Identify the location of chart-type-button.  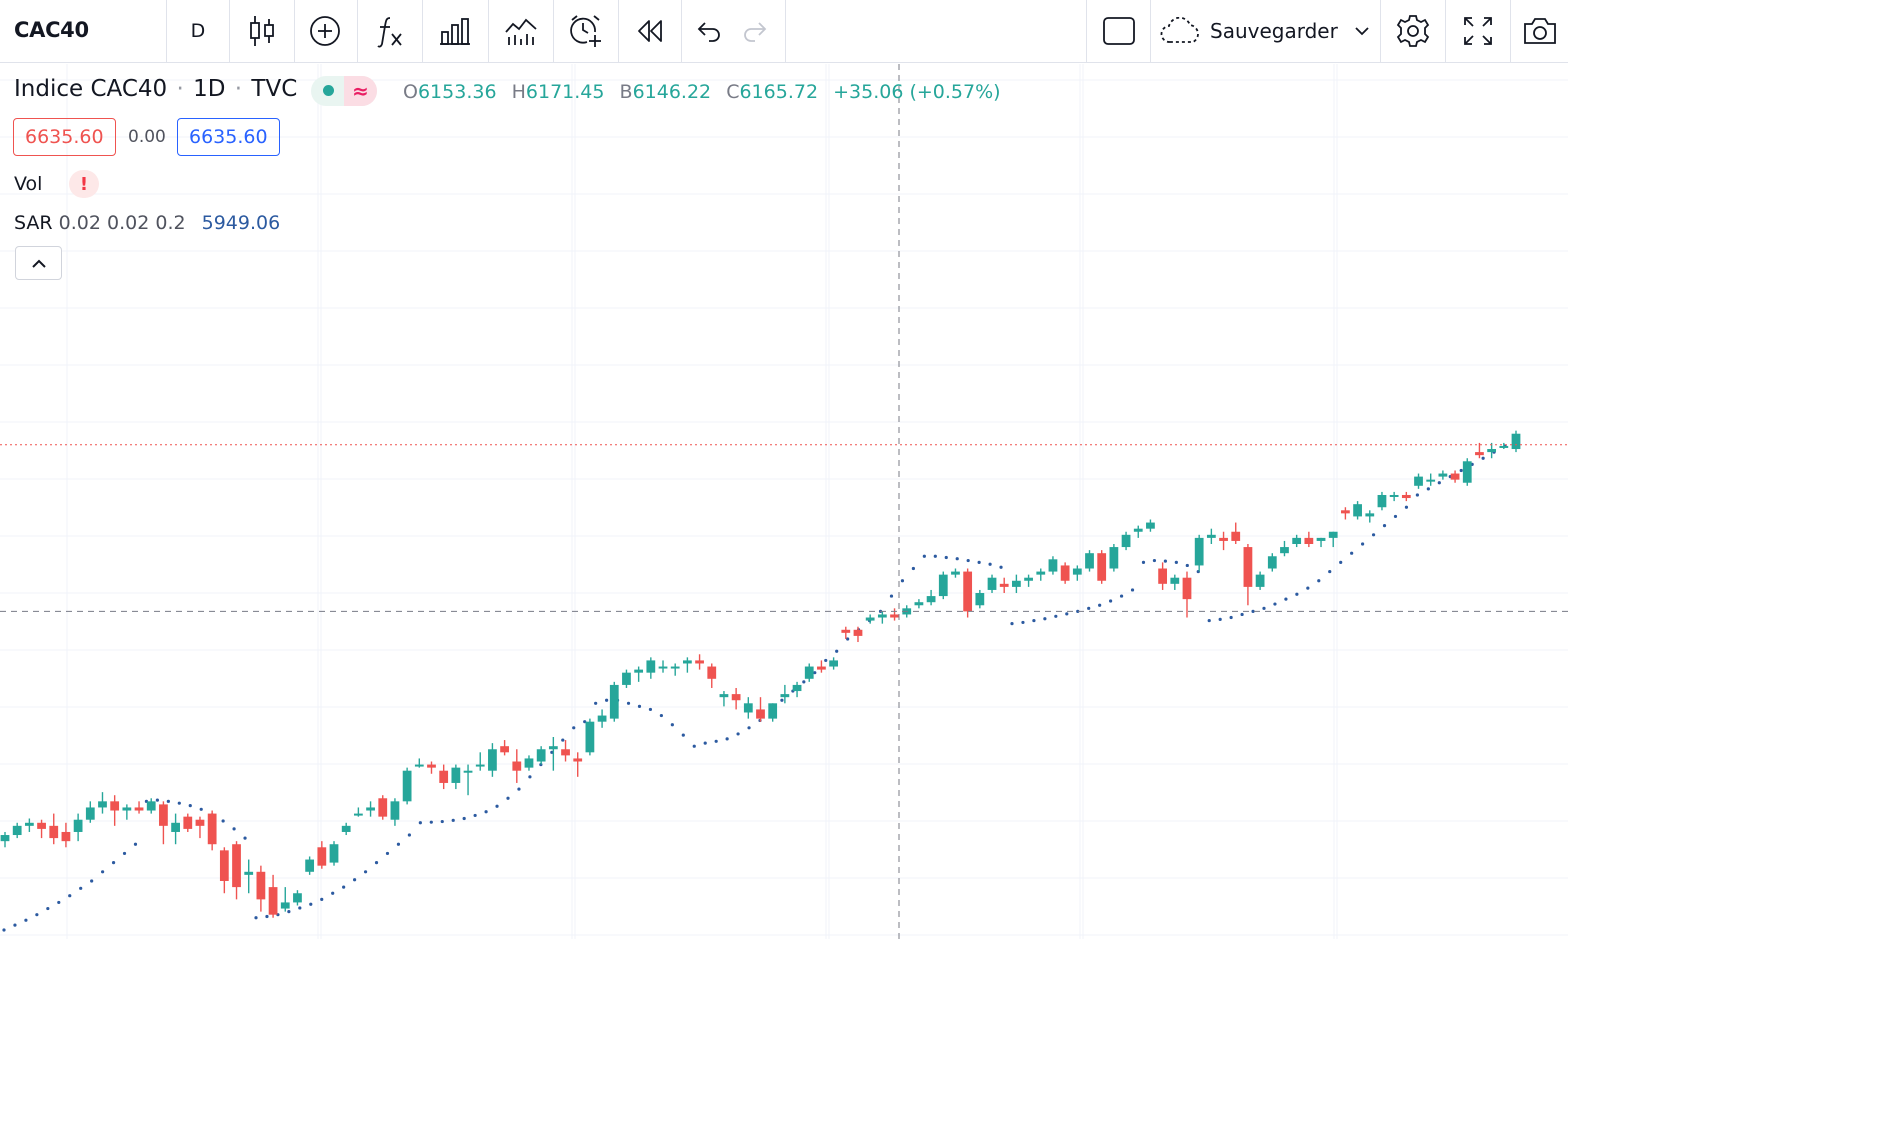
(262, 31).